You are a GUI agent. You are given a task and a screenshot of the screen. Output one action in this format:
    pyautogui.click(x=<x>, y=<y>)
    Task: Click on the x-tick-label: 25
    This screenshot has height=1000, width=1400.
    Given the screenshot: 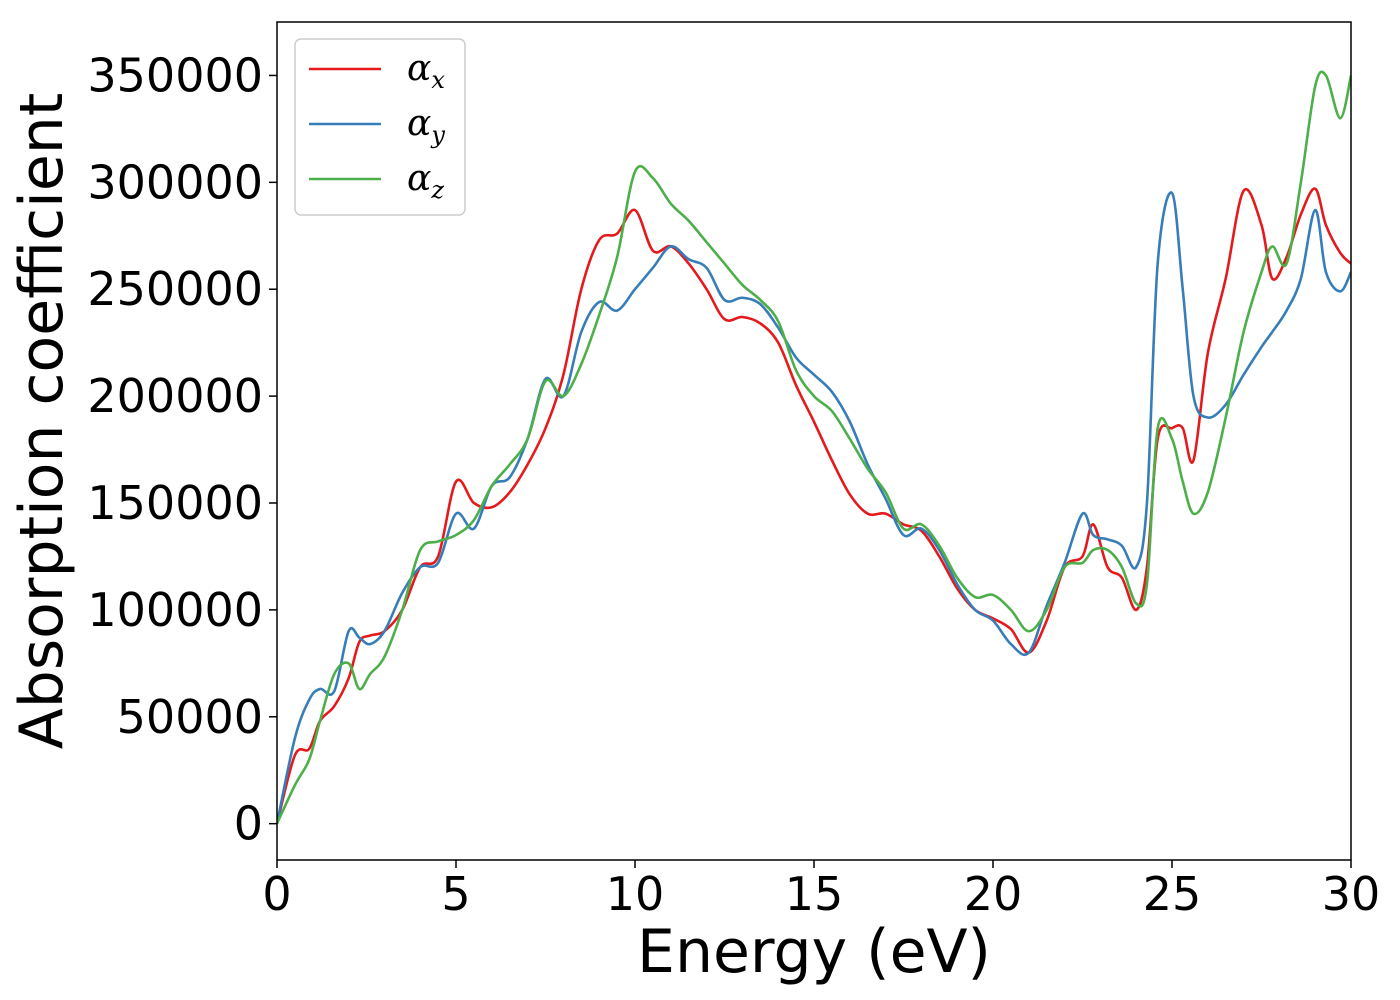 What is the action you would take?
    pyautogui.click(x=1172, y=894)
    